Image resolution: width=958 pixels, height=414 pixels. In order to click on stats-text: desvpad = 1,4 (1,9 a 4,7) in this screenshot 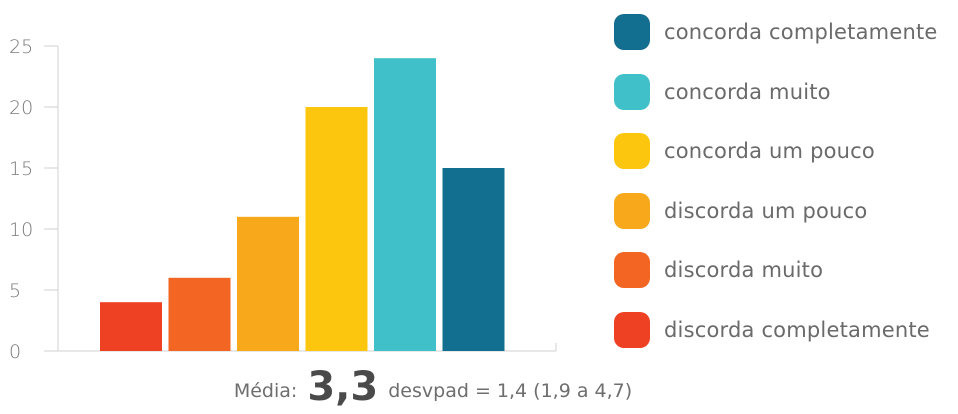, I will do `click(510, 391)`.